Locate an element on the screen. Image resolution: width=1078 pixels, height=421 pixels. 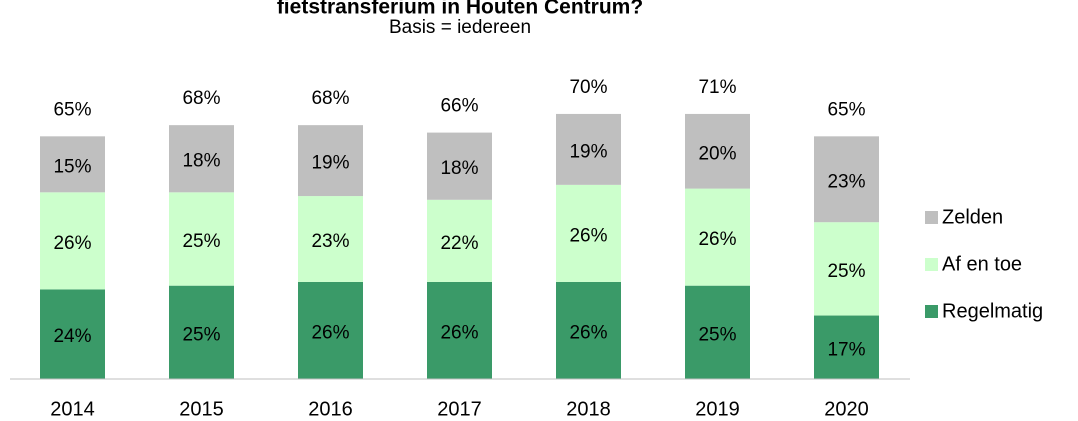
total-label: 70% is located at coordinates (588, 87).